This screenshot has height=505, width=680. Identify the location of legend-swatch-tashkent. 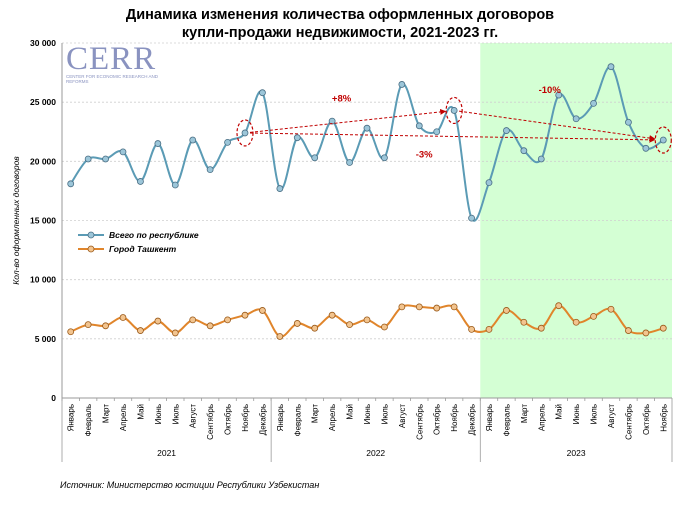
(91, 249).